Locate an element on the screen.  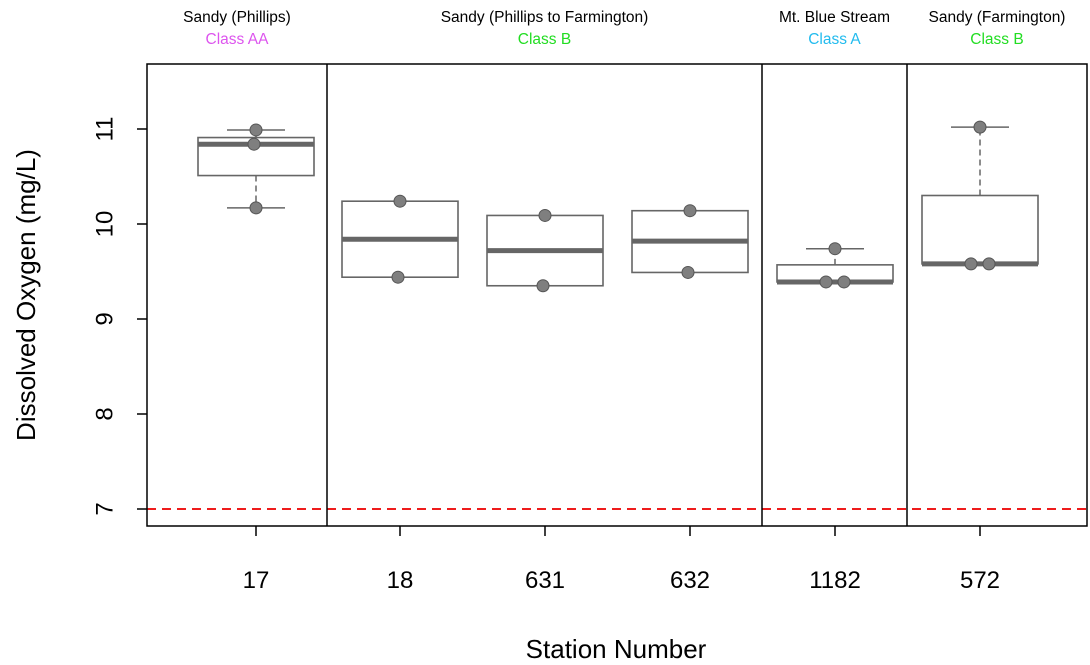
x-axis-title: Station Number is located at coordinates (616, 649).